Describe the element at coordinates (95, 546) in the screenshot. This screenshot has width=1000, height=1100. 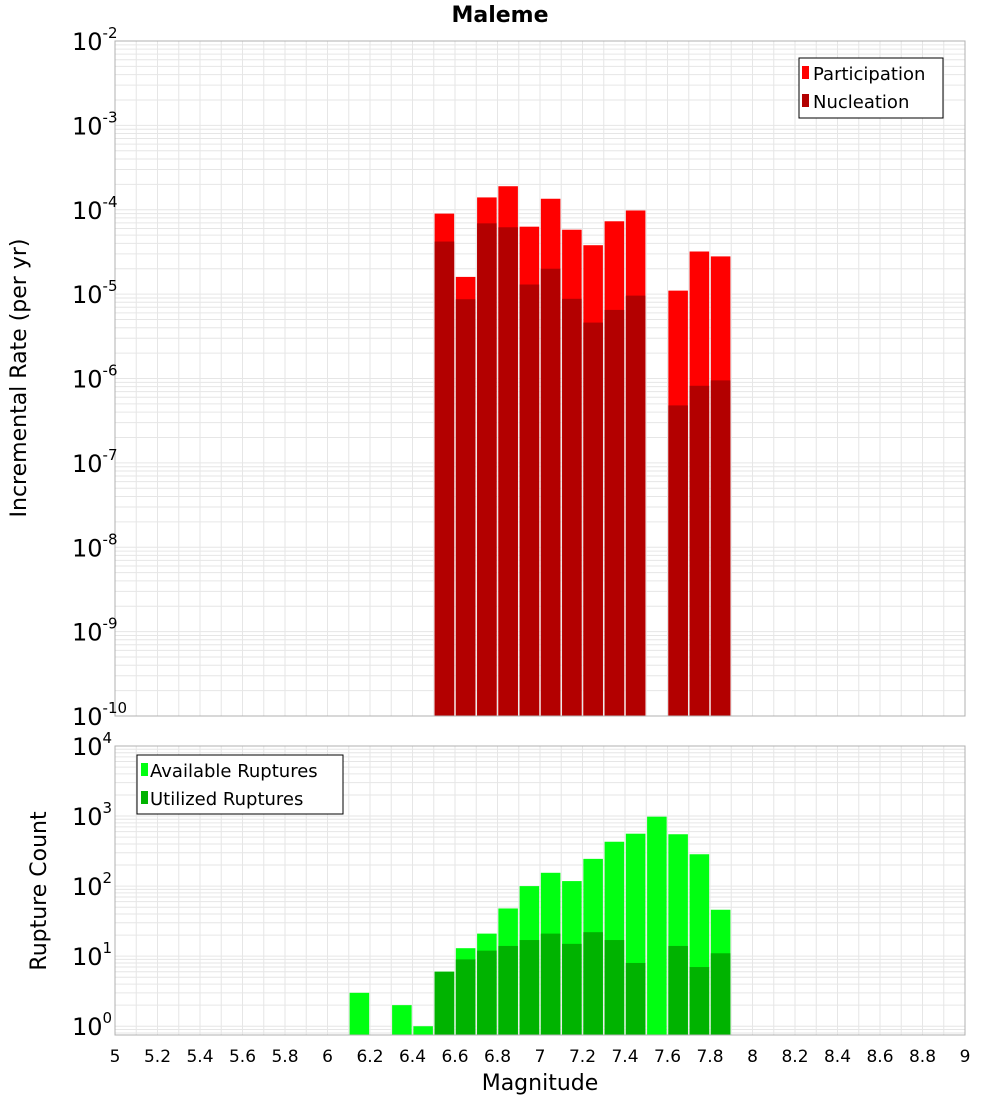
I see `y-tick-label: 10⁻⁸` at that location.